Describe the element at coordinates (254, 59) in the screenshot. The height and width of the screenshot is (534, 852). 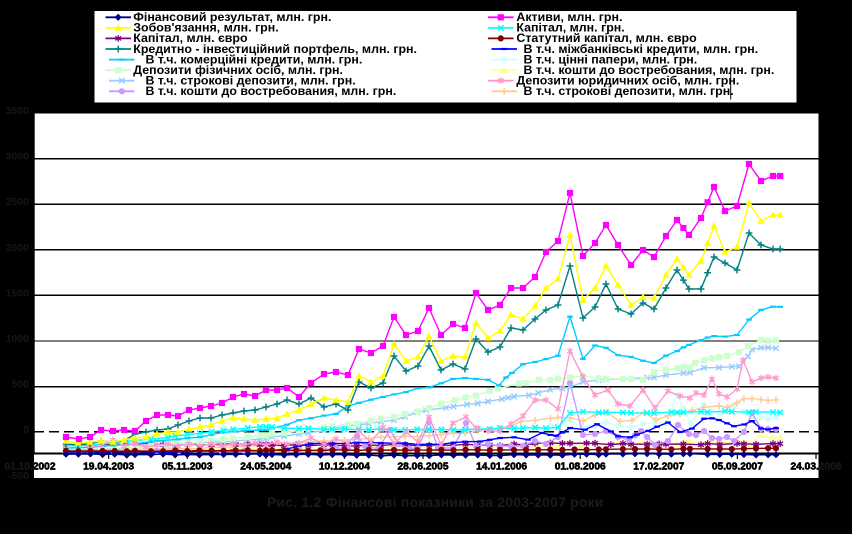
I see `svg-text:В т.ч. комерційні кредити, млн: В т.ч. комерційні кредити, млн. грн.` at that location.